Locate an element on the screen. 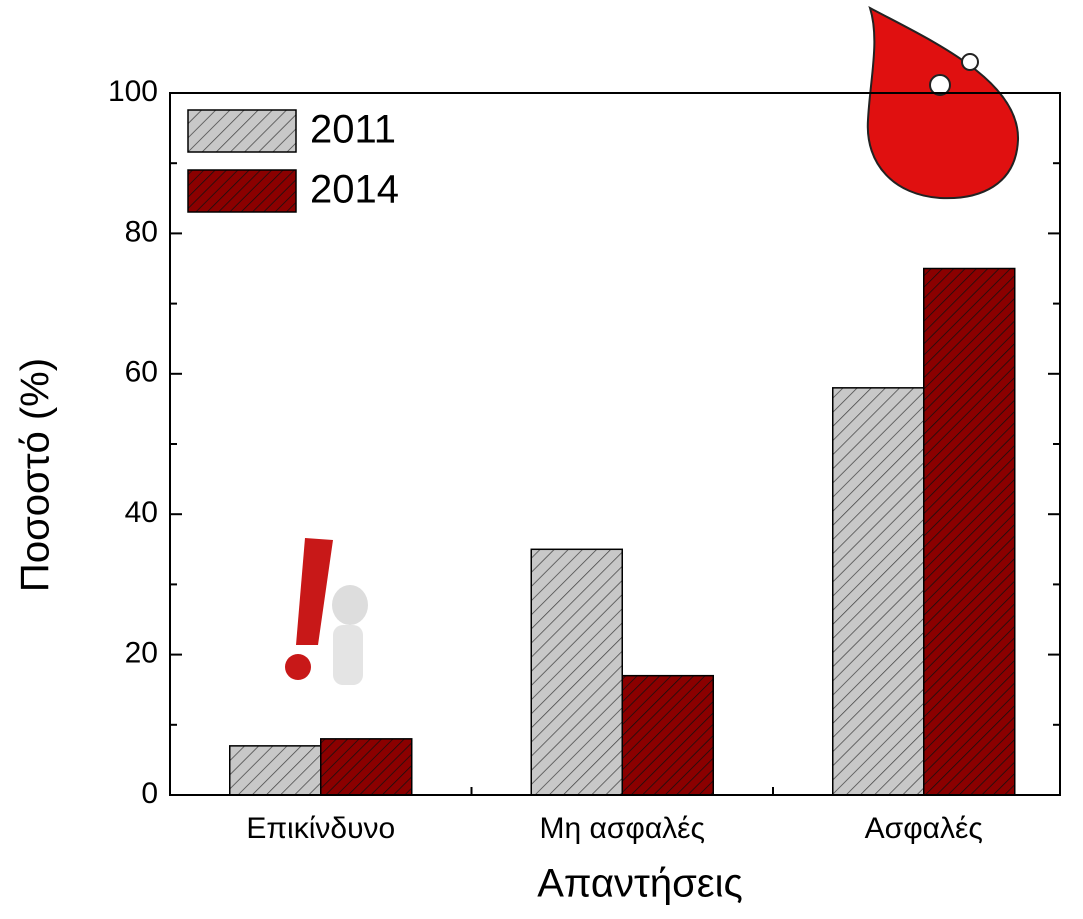  y-tick-label: 40 is located at coordinates (141, 512).